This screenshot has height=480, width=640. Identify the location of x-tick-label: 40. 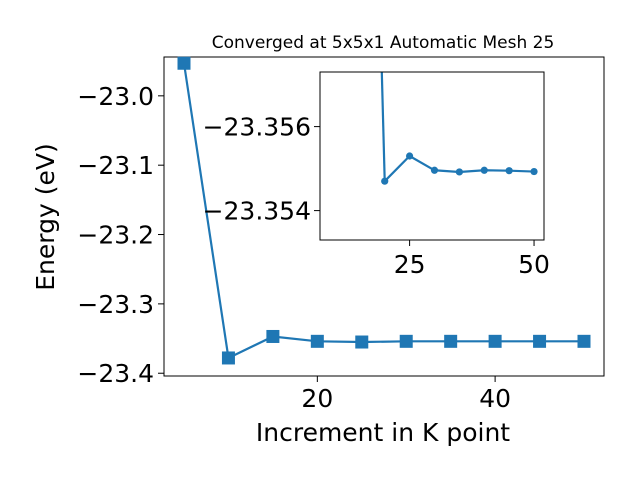
(495, 398).